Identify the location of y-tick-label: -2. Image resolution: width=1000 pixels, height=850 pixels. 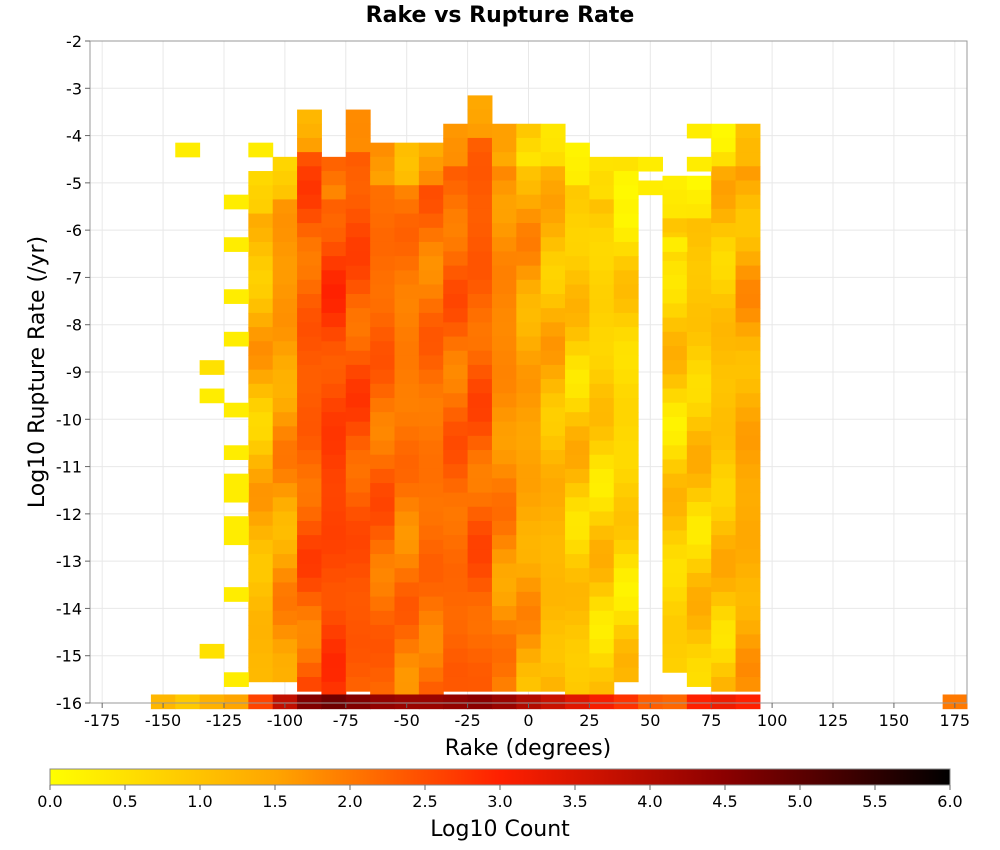
(74, 41).